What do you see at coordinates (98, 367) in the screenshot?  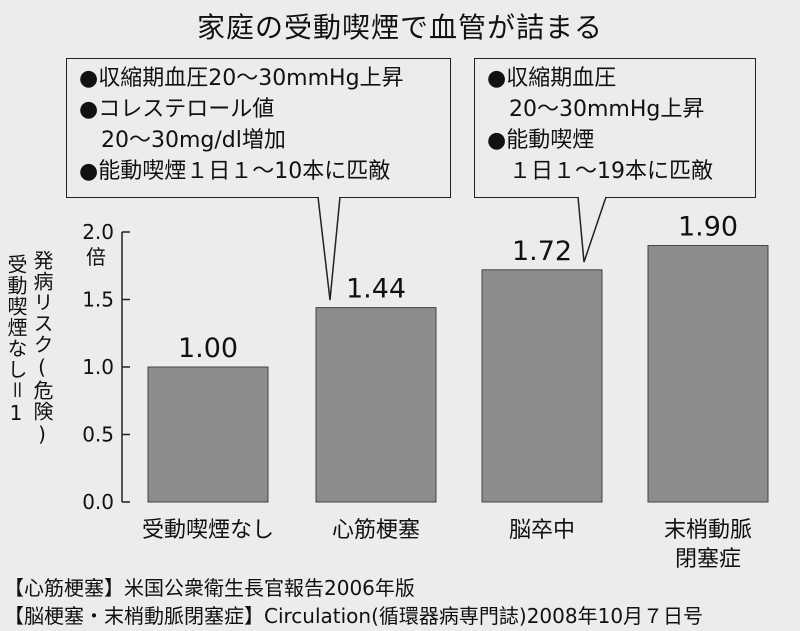 I see `y-tick-label: 1.0` at bounding box center [98, 367].